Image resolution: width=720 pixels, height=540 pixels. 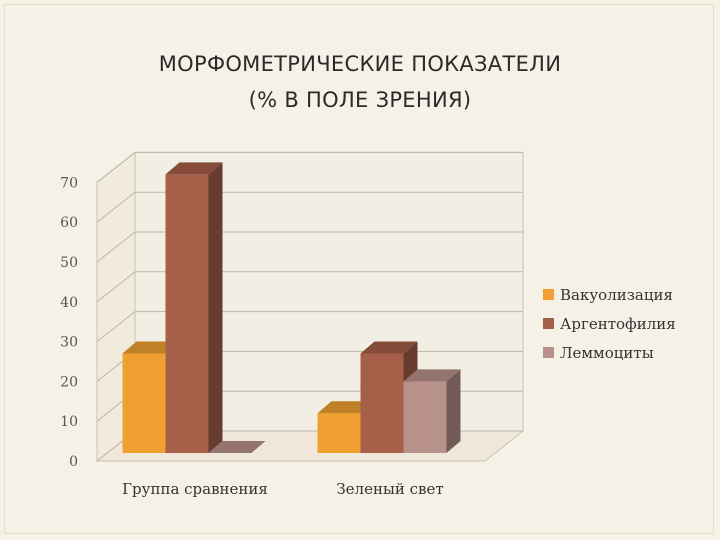 I want to click on y-tick-label: 0, so click(x=73, y=462).